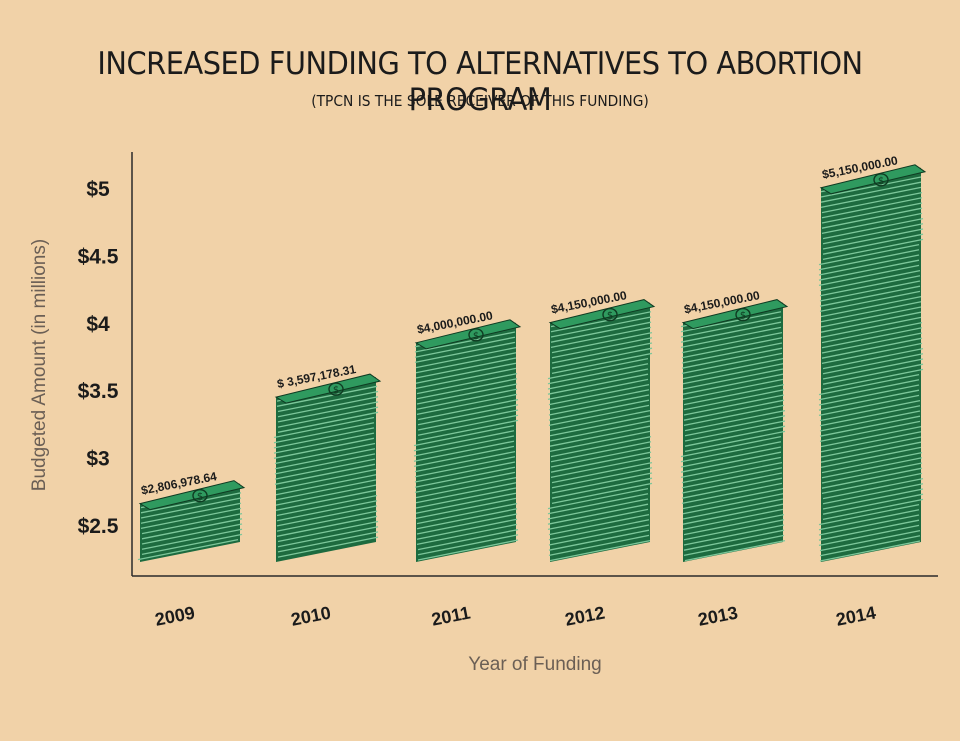  I want to click on bar-2010: $$ 3,597,178.31, so click(327, 462).